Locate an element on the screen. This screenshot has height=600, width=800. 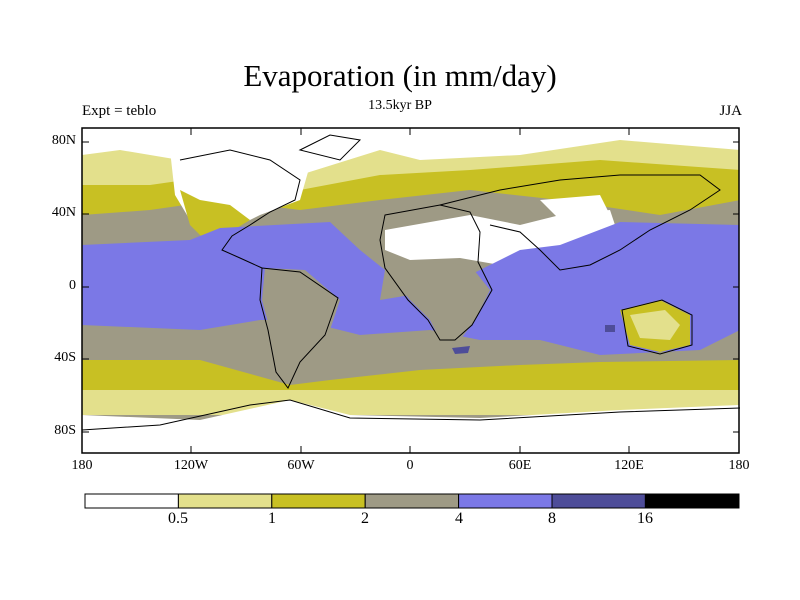
field-australia-inner is located at coordinates (655, 325).